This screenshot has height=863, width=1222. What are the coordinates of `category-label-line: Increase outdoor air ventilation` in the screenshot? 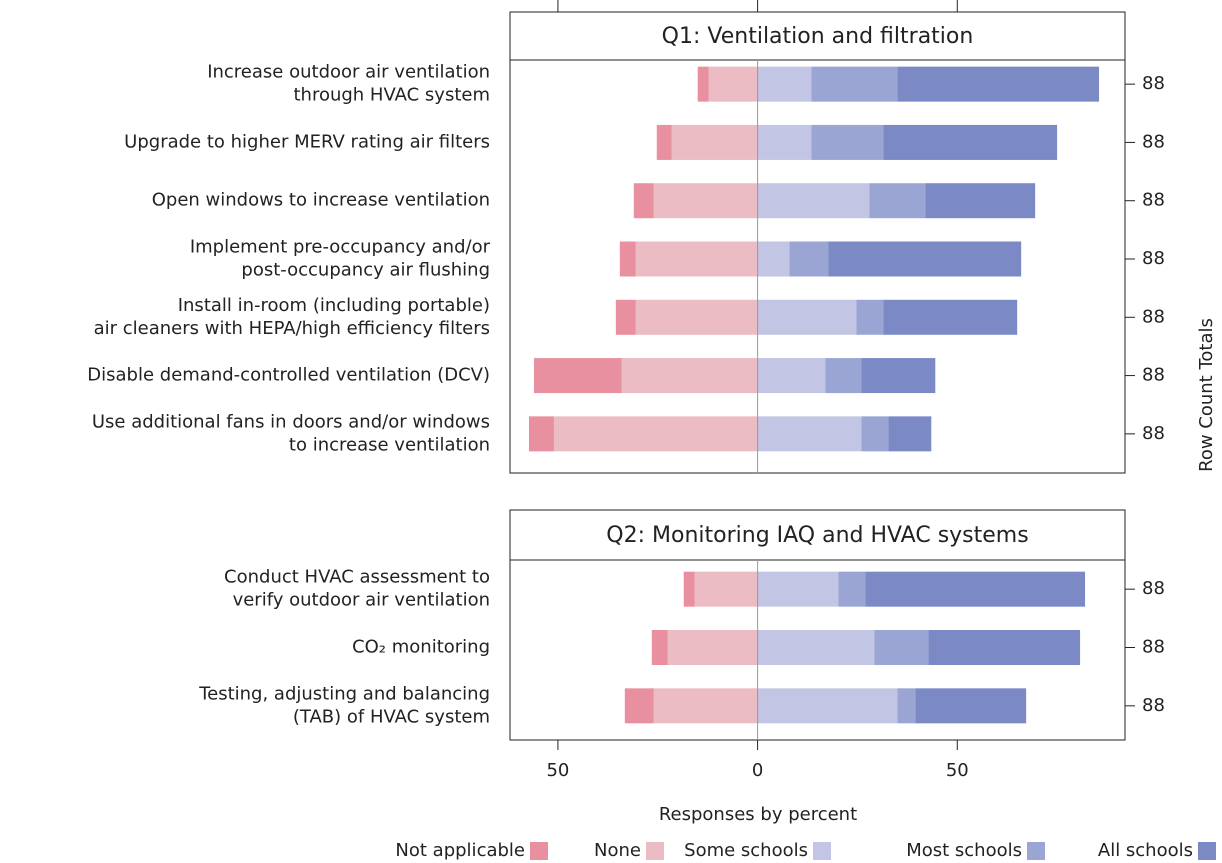 It's located at (348, 72).